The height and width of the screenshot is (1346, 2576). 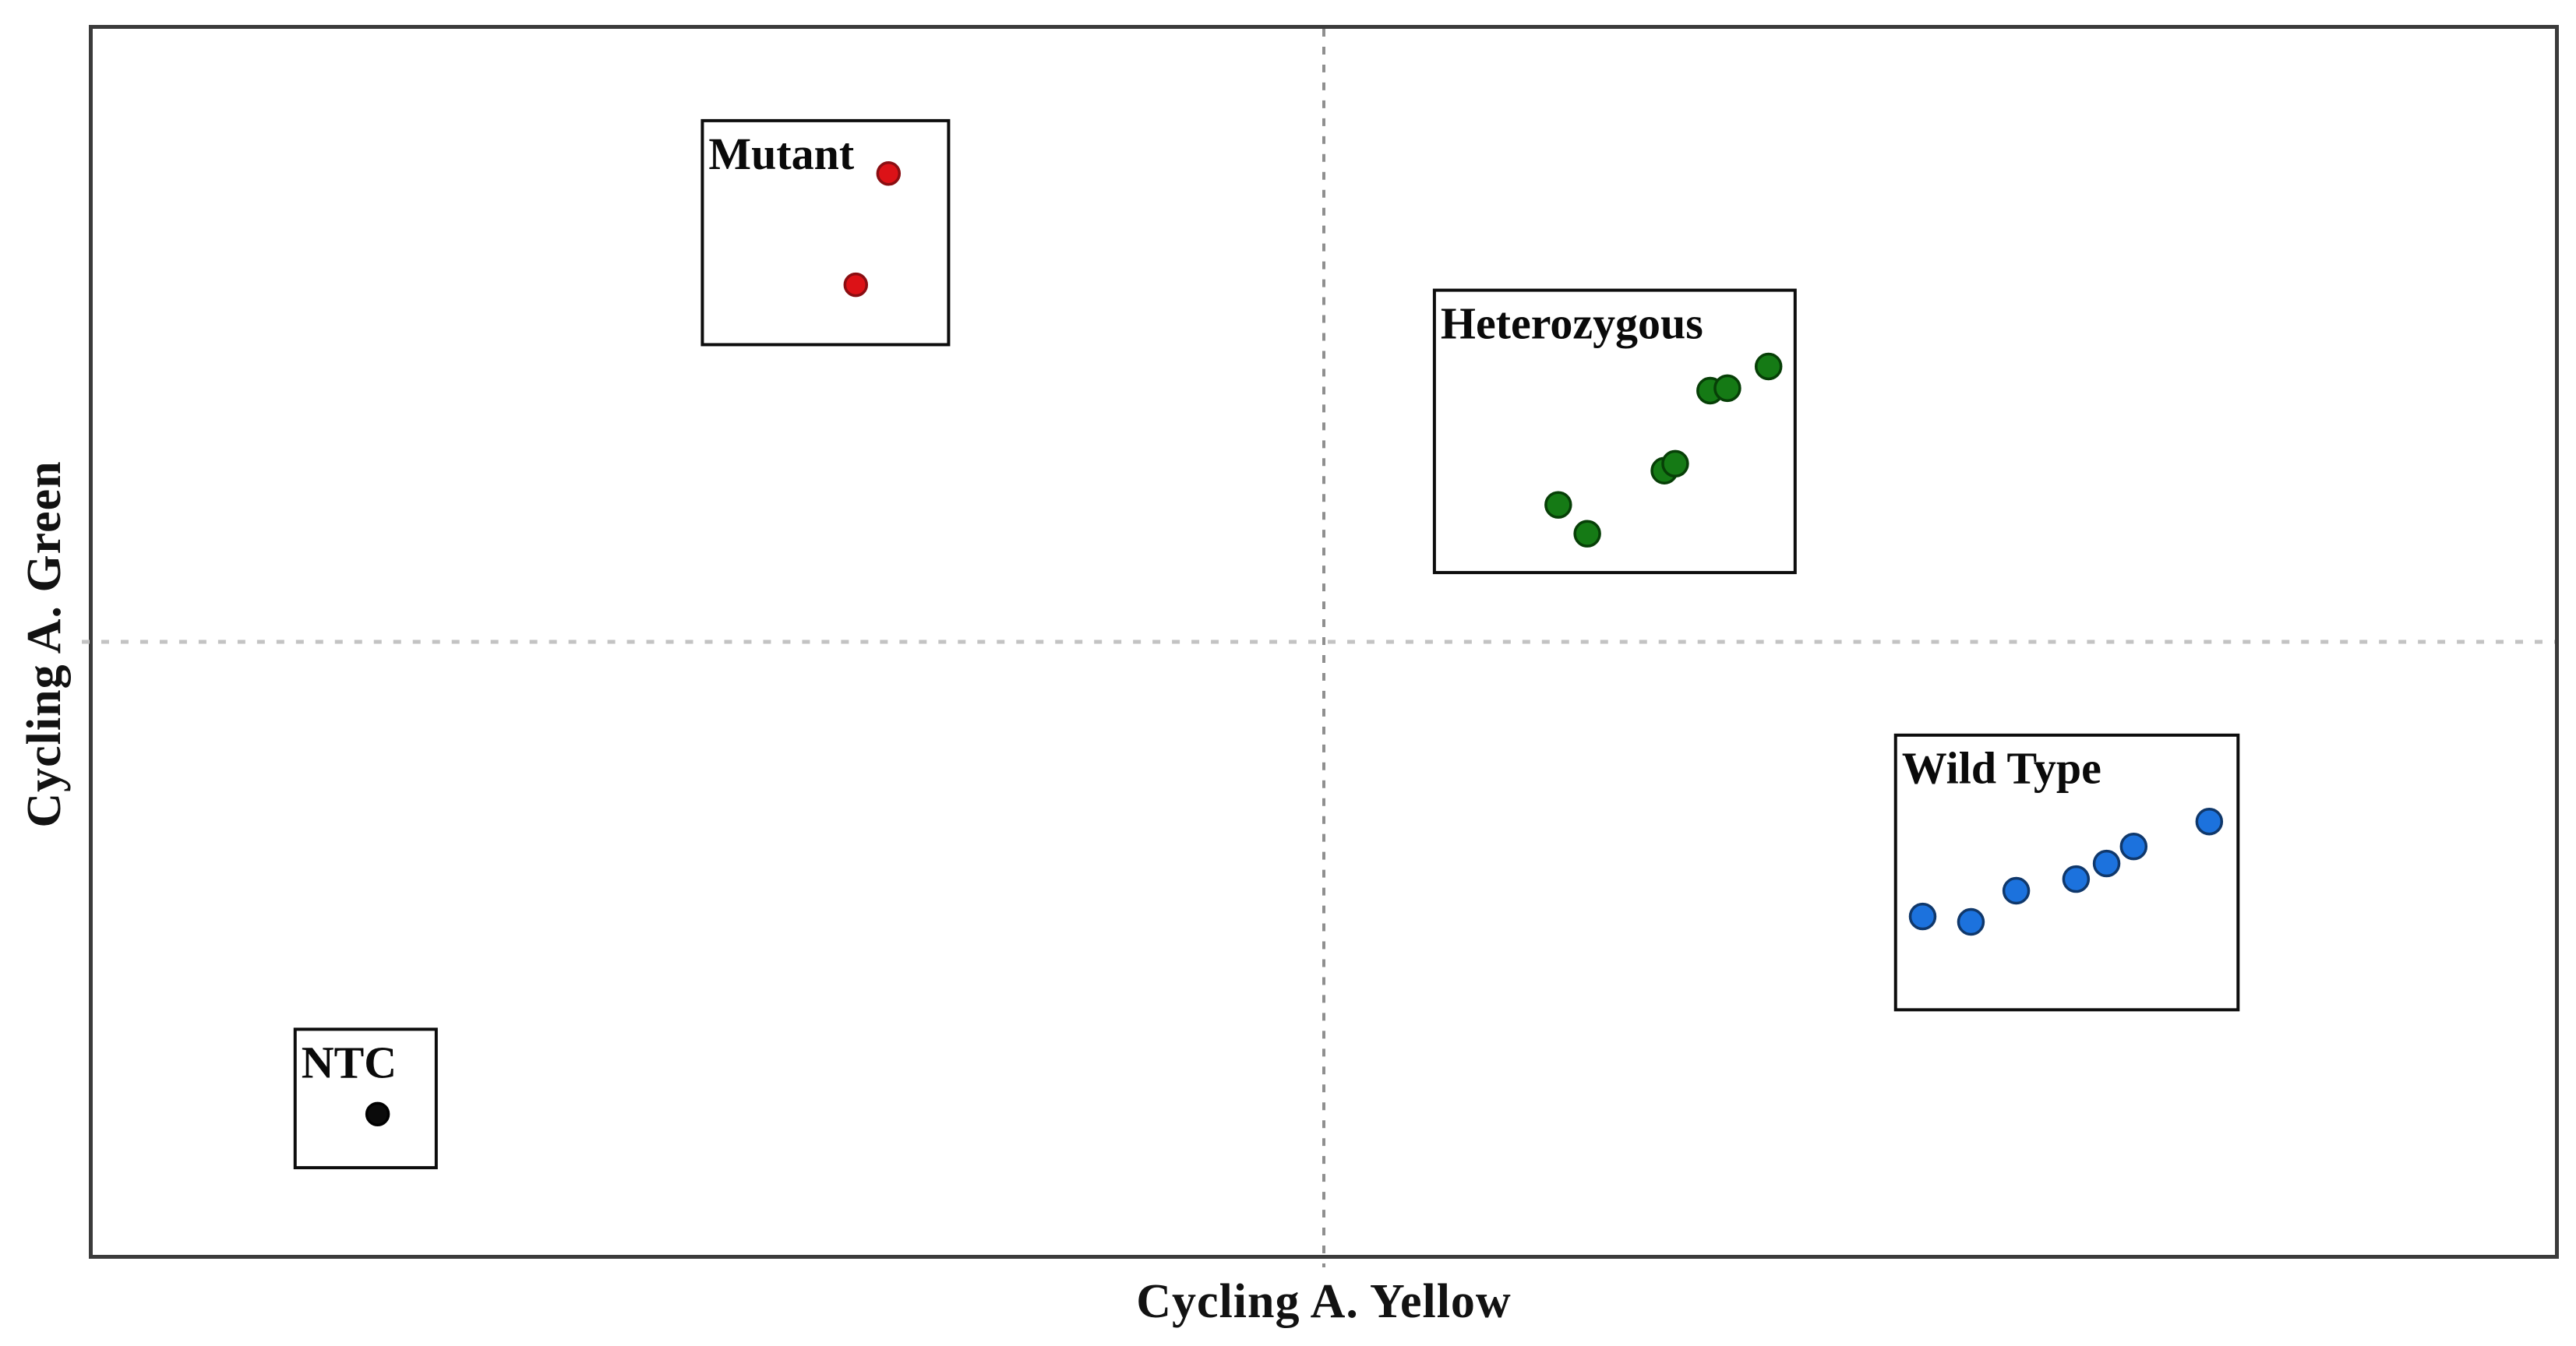 I want to click on cluster-box-mutant, so click(x=825, y=233).